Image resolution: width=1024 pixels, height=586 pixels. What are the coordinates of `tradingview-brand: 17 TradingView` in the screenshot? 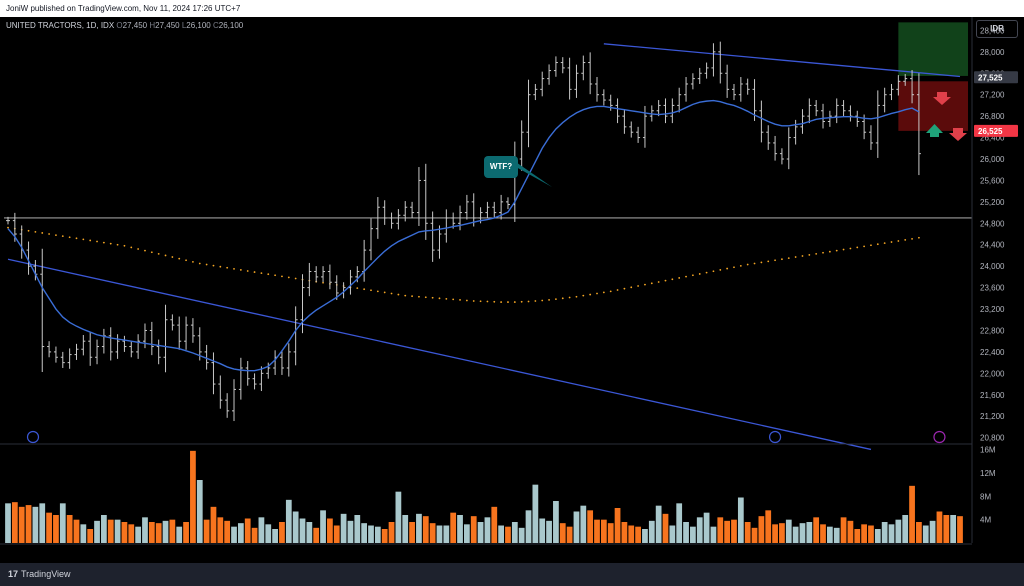 It's located at (39, 574).